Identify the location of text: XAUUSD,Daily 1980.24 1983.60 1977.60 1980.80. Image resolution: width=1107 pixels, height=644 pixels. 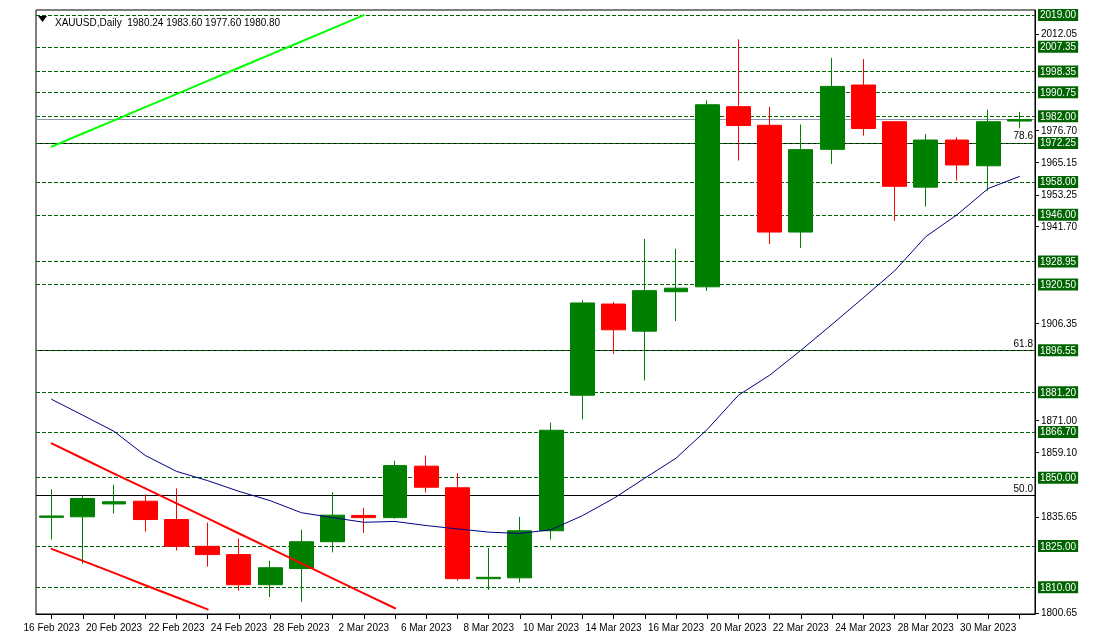
(168, 22).